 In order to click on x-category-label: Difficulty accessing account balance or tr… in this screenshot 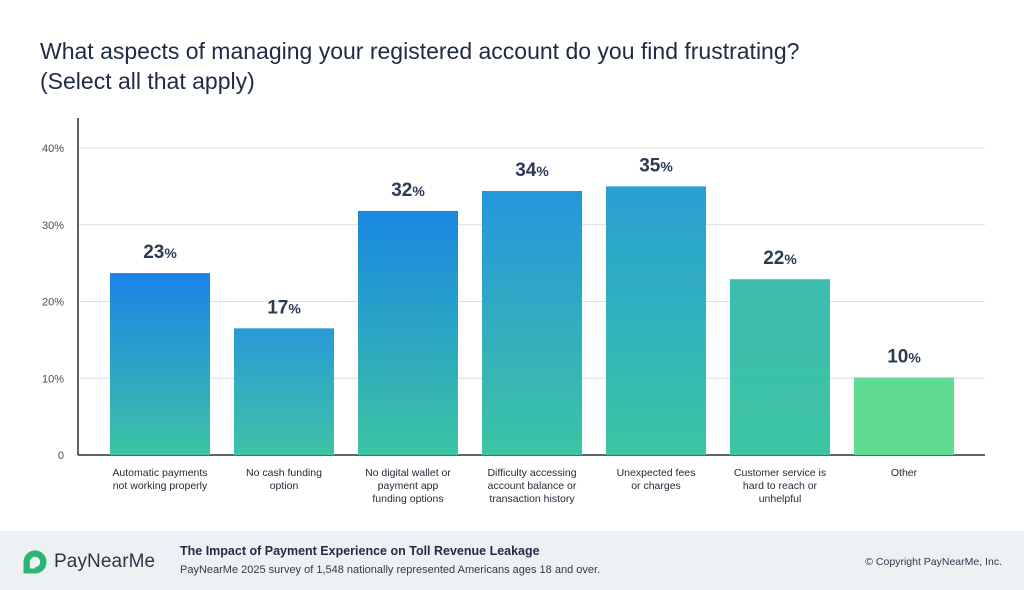, I will do `click(531, 486)`.